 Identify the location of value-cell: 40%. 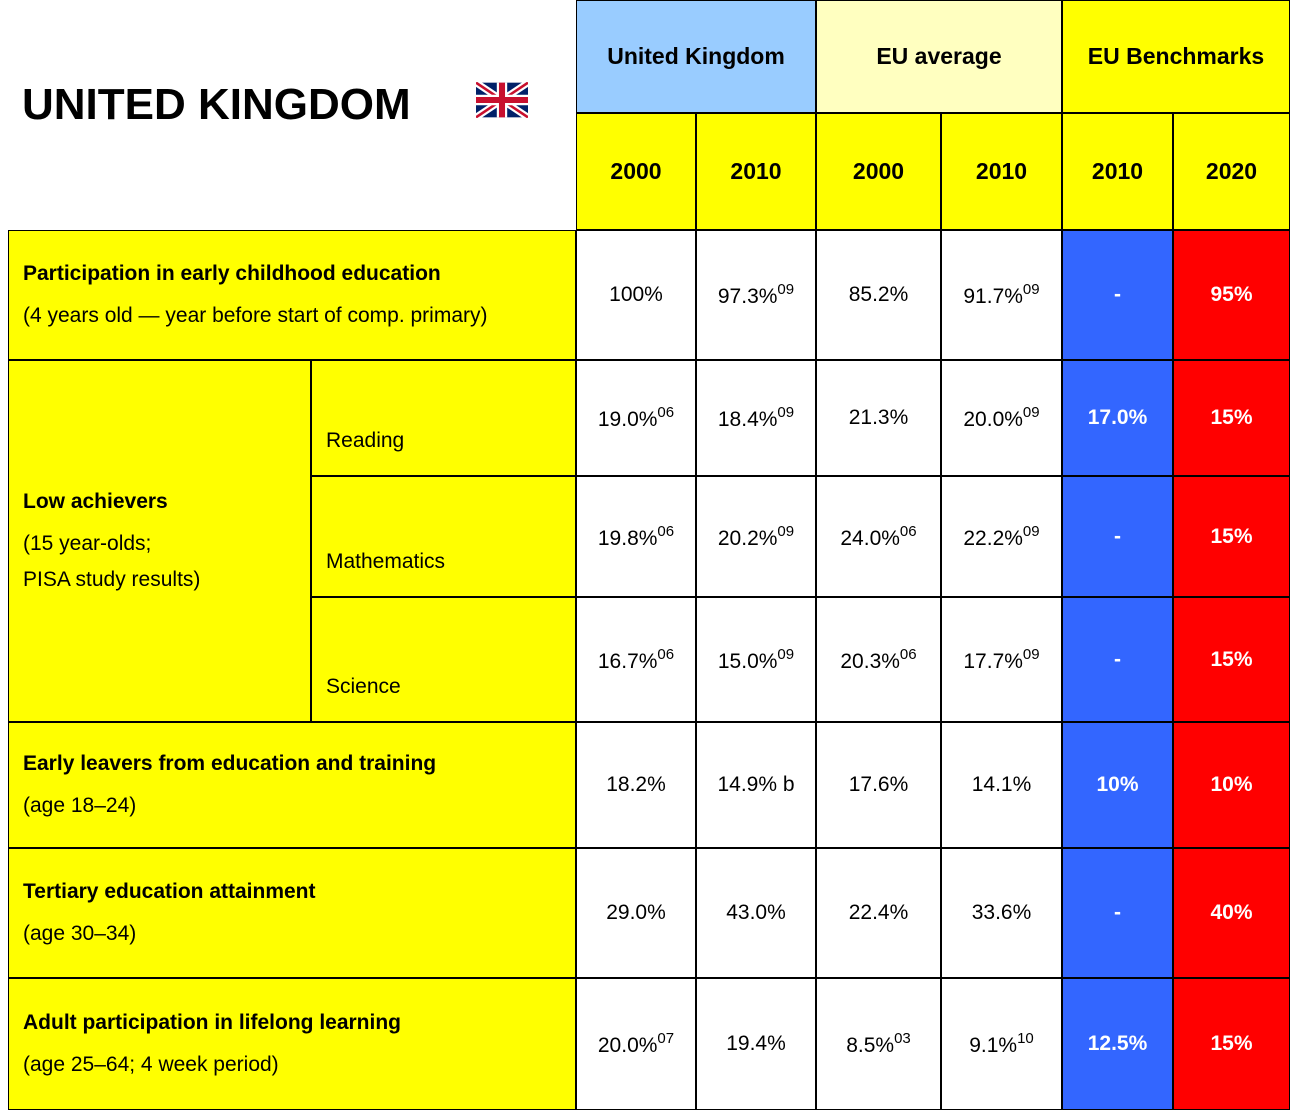
(1231, 913).